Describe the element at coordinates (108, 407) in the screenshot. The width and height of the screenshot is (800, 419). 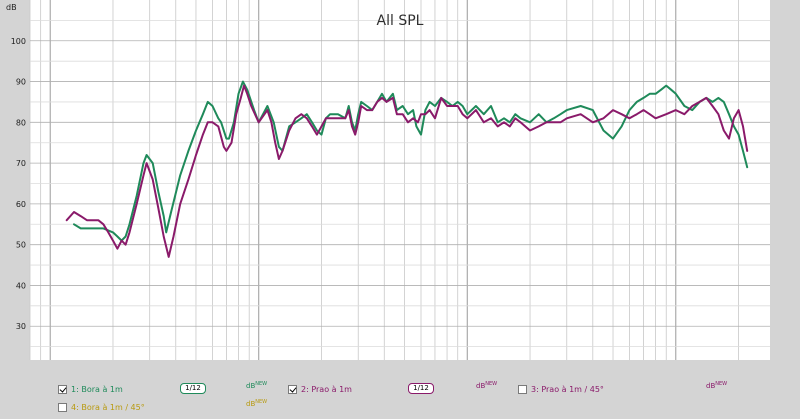
I see `legend-label-bora-45: 4: Bora à 1m / 45°` at that location.